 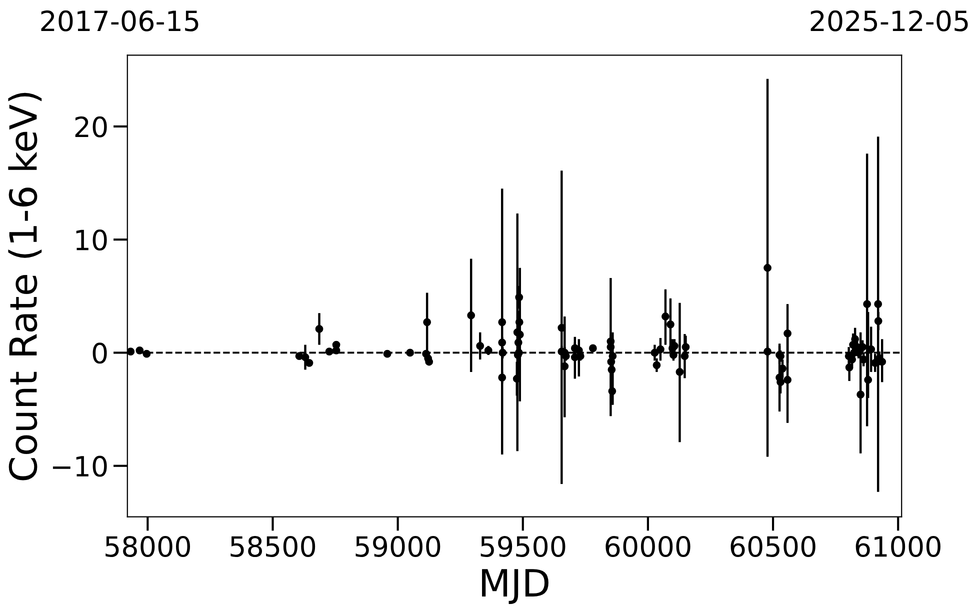 What do you see at coordinates (91, 240) in the screenshot?
I see `y-tick-label: 10` at bounding box center [91, 240].